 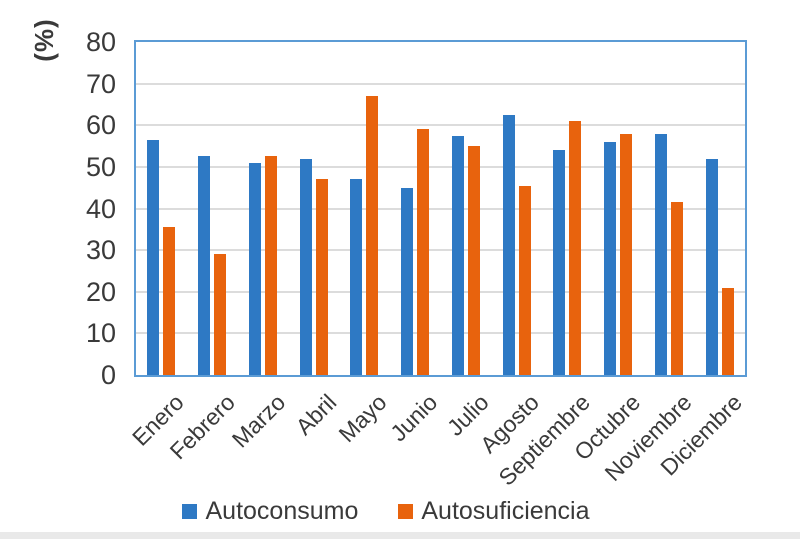 What do you see at coordinates (711, 266) in the screenshot?
I see `bar-autoconsumo-diciembre` at bounding box center [711, 266].